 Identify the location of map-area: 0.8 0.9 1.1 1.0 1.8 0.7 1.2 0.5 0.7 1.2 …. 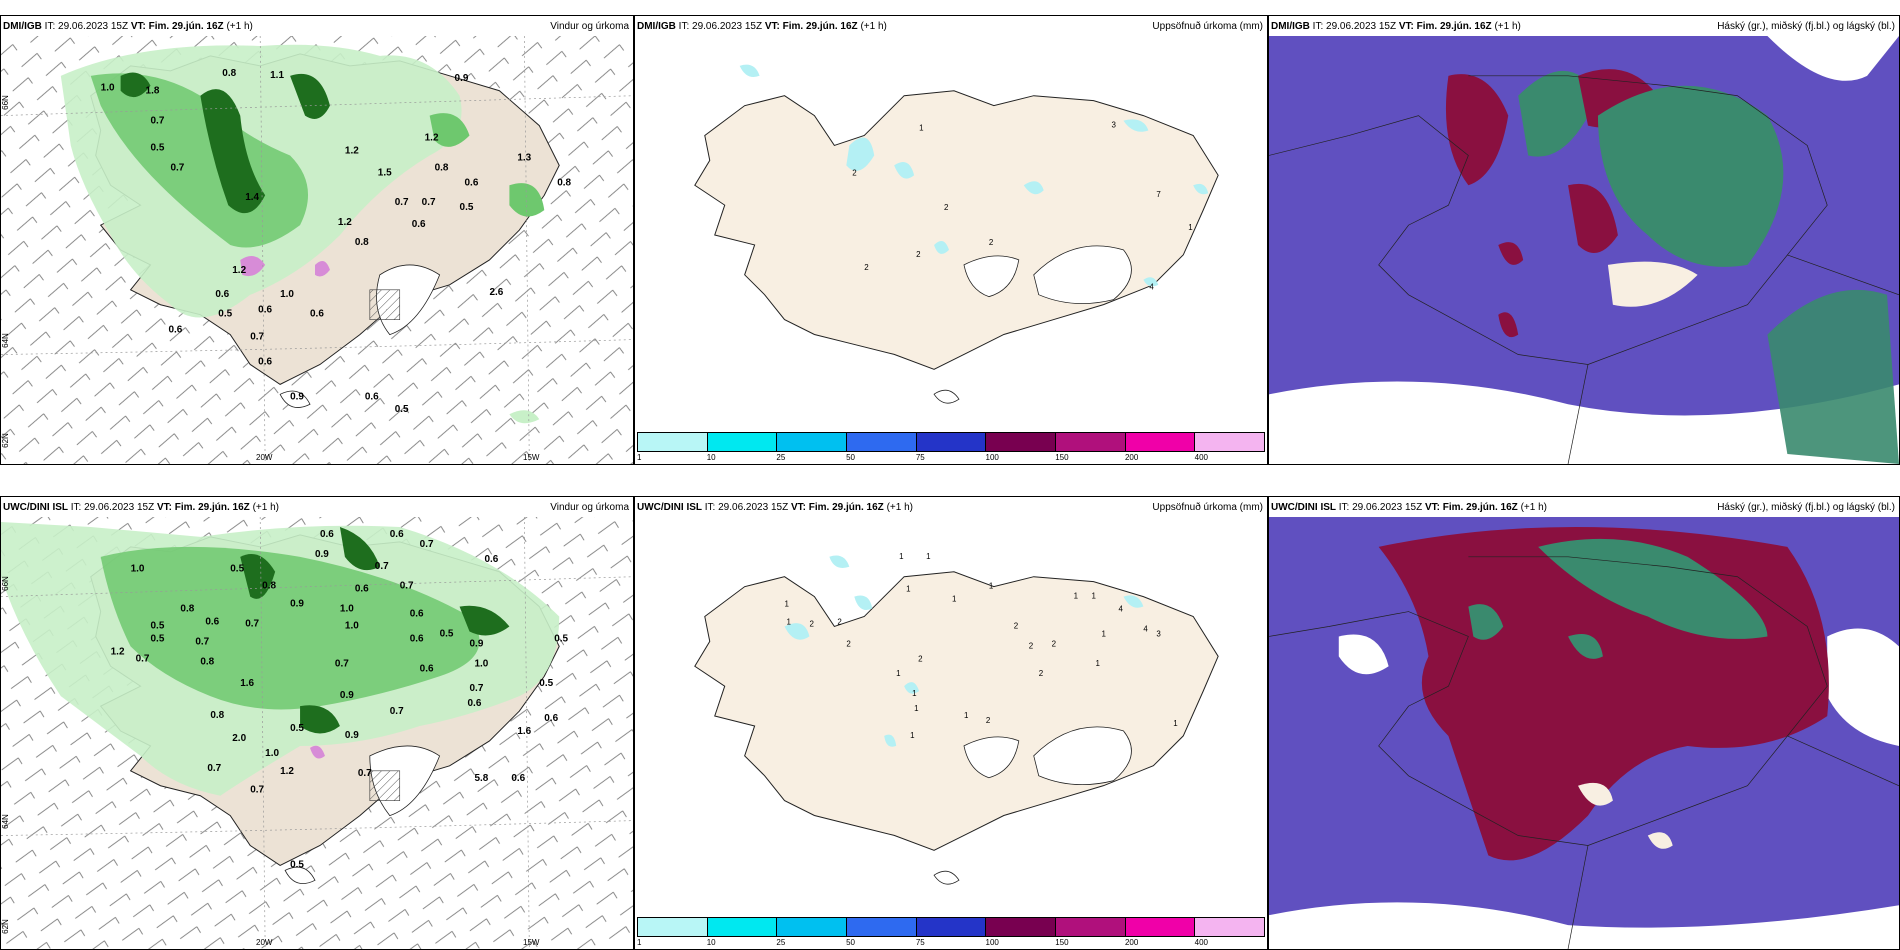
(317, 250).